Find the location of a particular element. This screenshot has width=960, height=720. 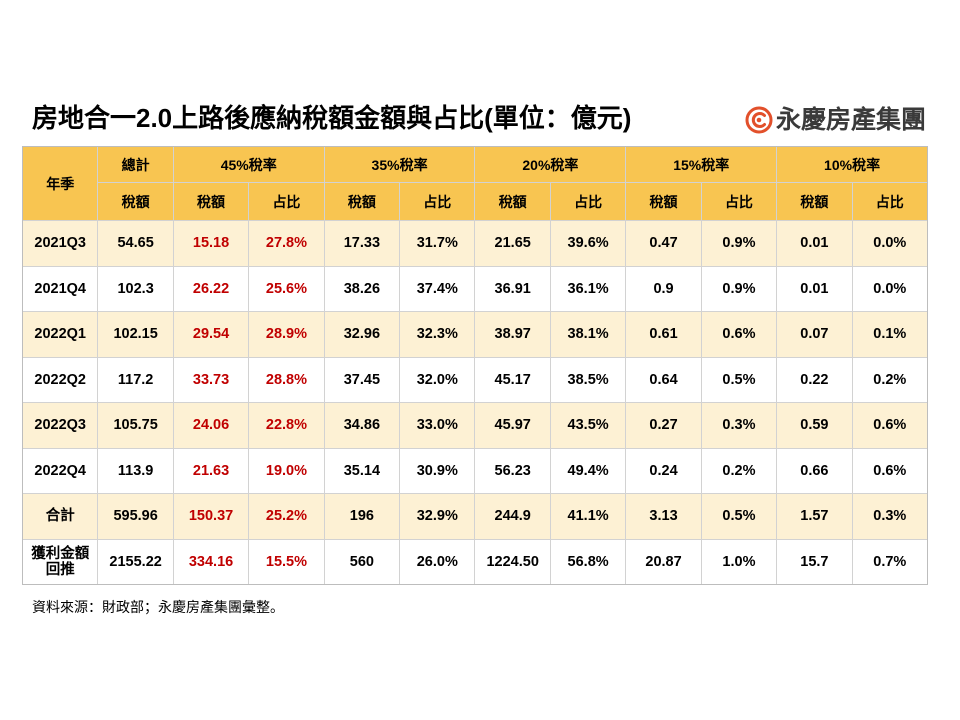

share-cell: 28.9% is located at coordinates (286, 334).